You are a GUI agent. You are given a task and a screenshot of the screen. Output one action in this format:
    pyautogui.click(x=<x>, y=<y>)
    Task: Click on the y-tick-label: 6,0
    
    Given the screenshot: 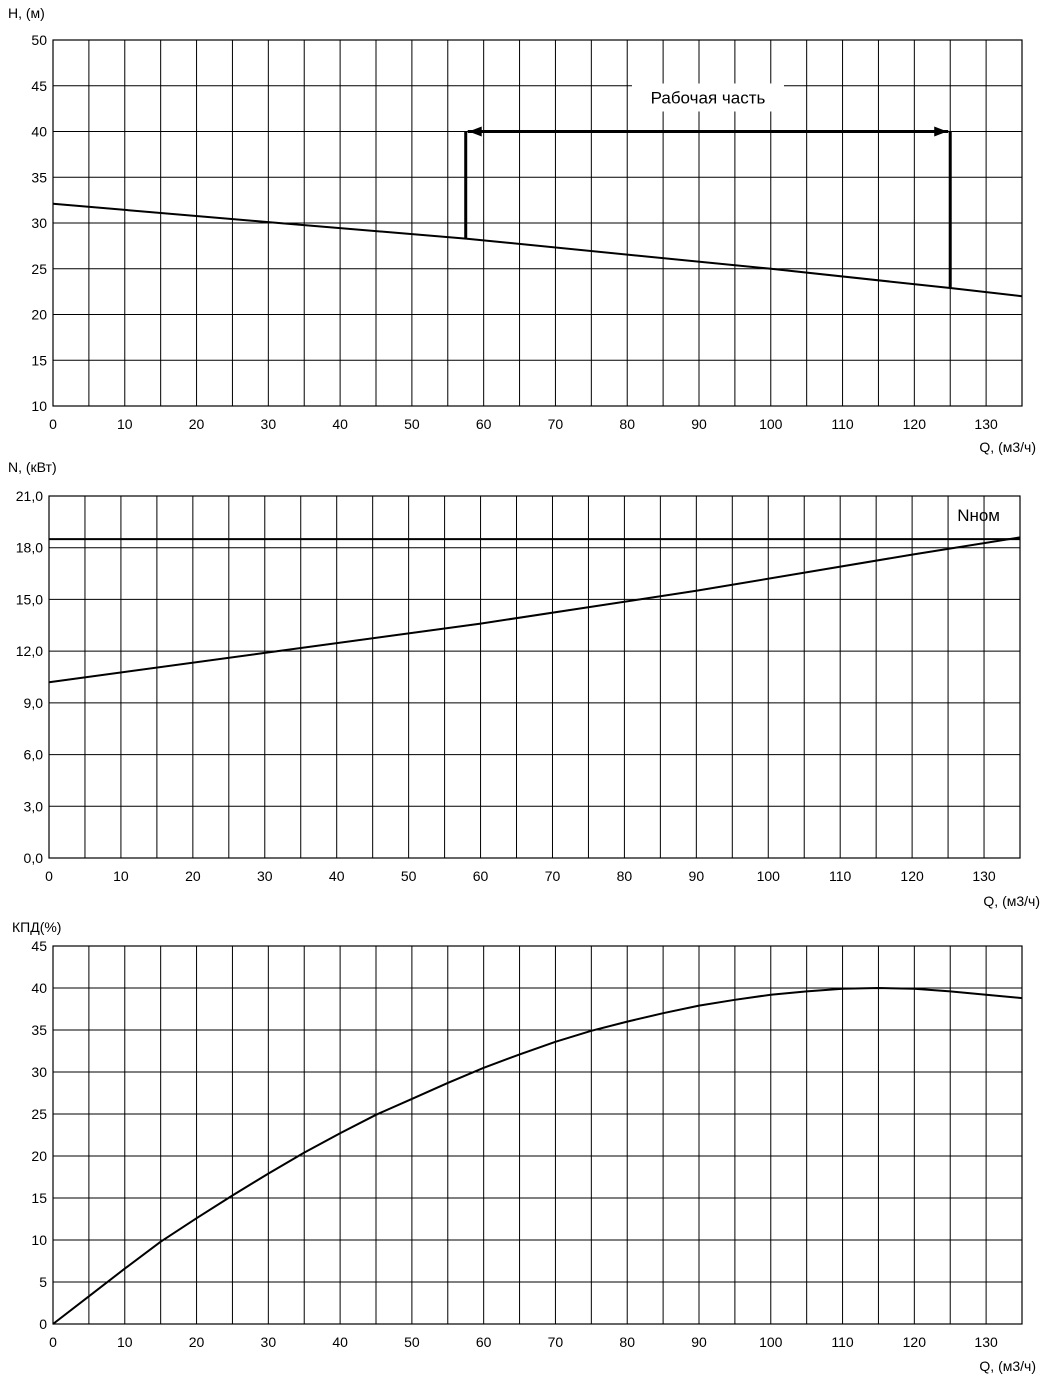 What is the action you would take?
    pyautogui.click(x=34, y=755)
    